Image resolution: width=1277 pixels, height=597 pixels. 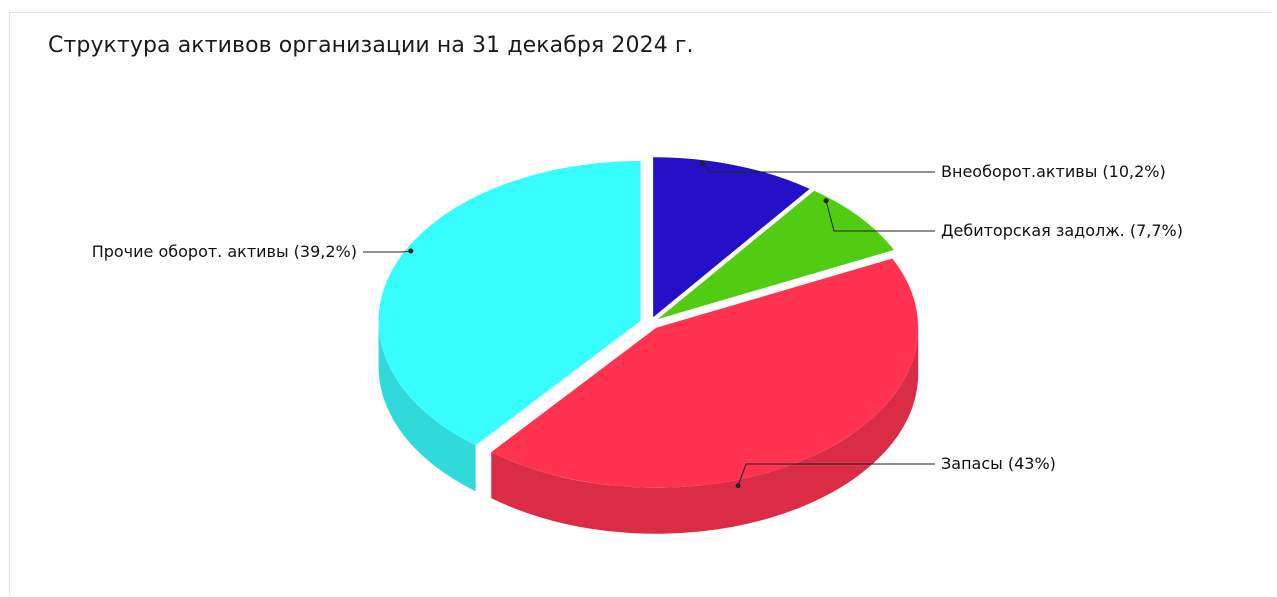 What do you see at coordinates (224, 251) in the screenshot?
I see `slice-label: Прочие оборот. активы (39,2%)` at bounding box center [224, 251].